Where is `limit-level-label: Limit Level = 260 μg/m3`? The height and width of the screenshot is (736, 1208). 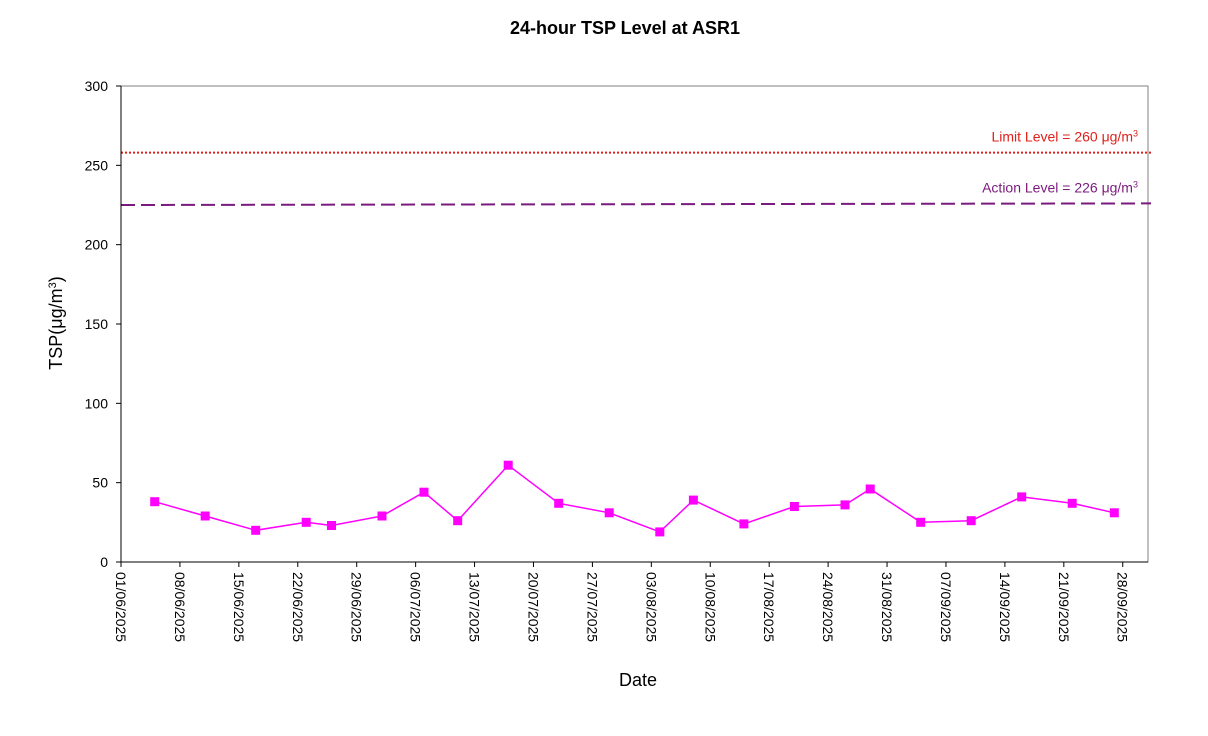
limit-level-label: Limit Level = 260 μg/m3 is located at coordinates (1064, 137).